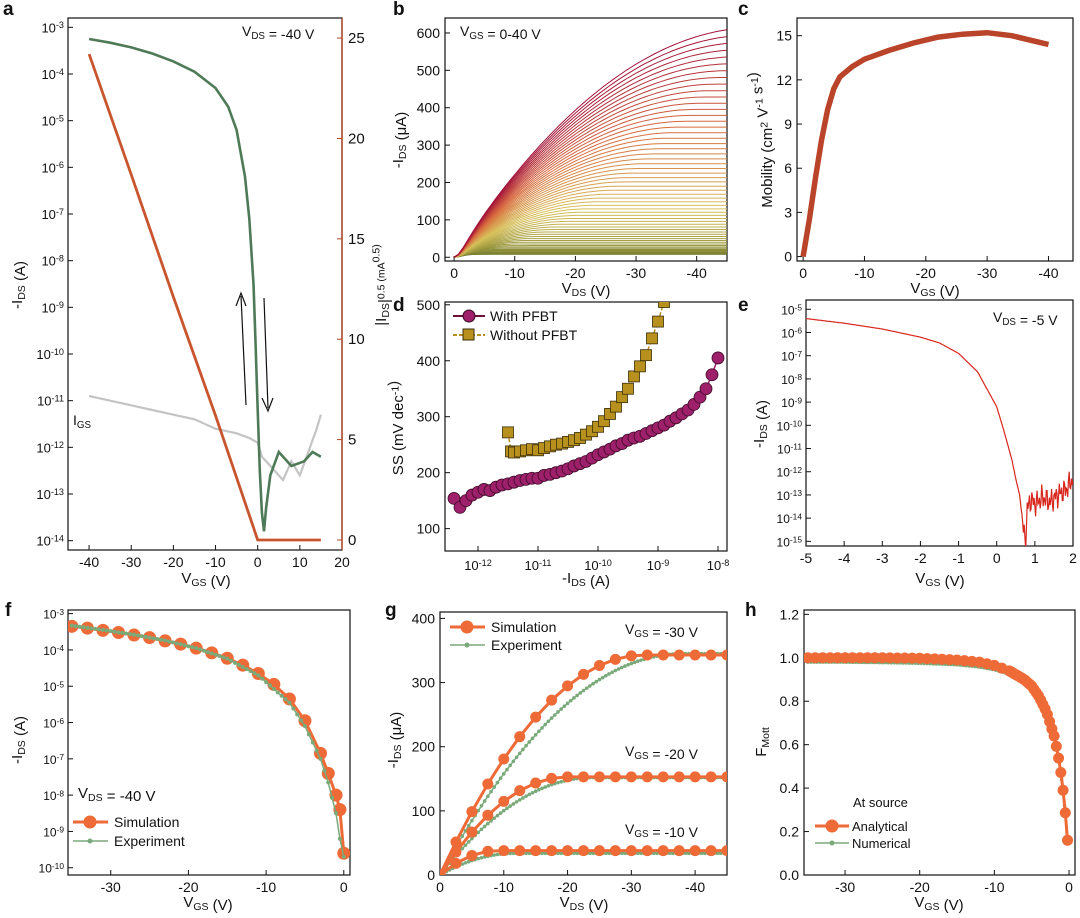  I want to click on panel-f-annotation: VDS = -40 V, so click(117, 795).